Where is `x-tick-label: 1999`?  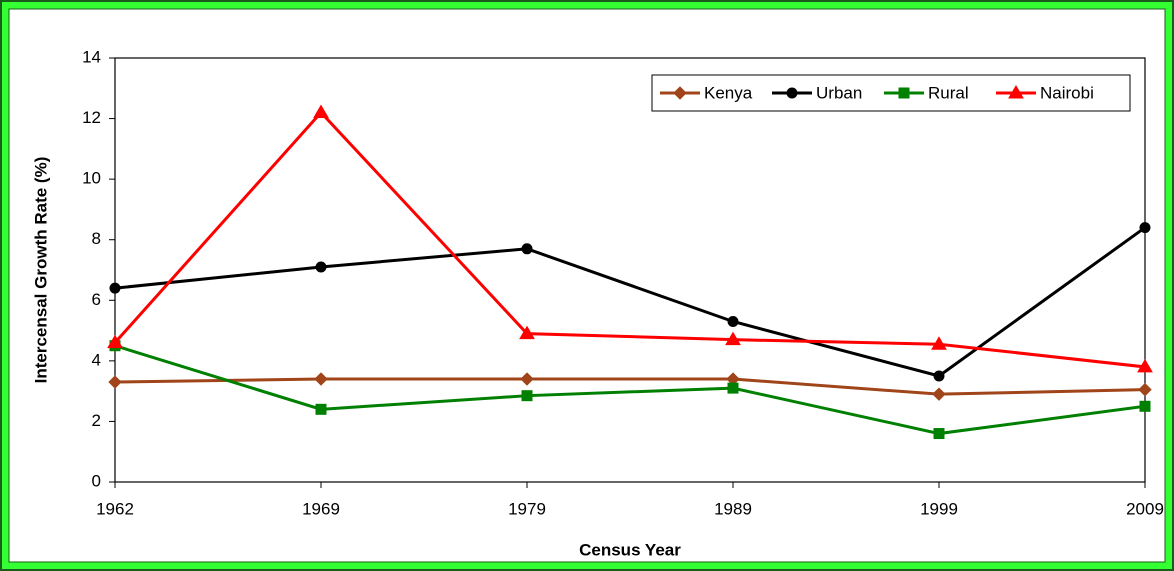 x-tick-label: 1999 is located at coordinates (939, 508).